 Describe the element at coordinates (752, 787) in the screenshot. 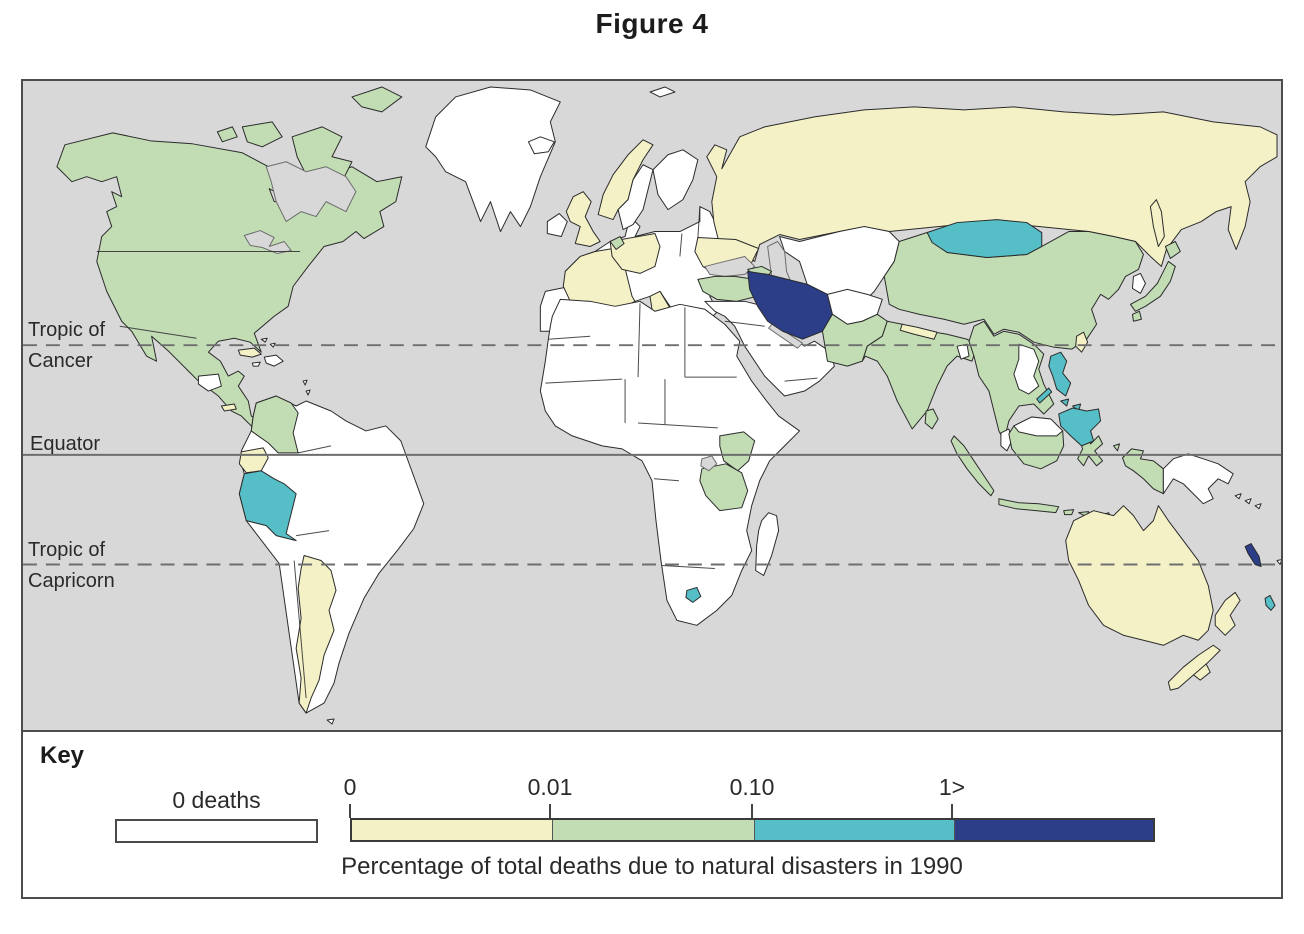

I see `scale-label-0-10: 0.10` at that location.